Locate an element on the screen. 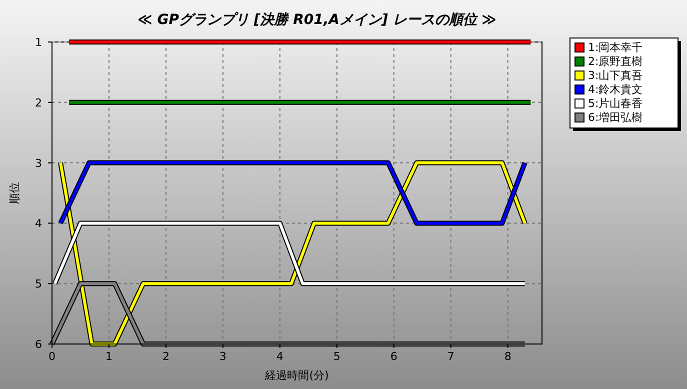 The height and width of the screenshot is (389, 687). legend-label: 2:原野直樹 is located at coordinates (615, 61).